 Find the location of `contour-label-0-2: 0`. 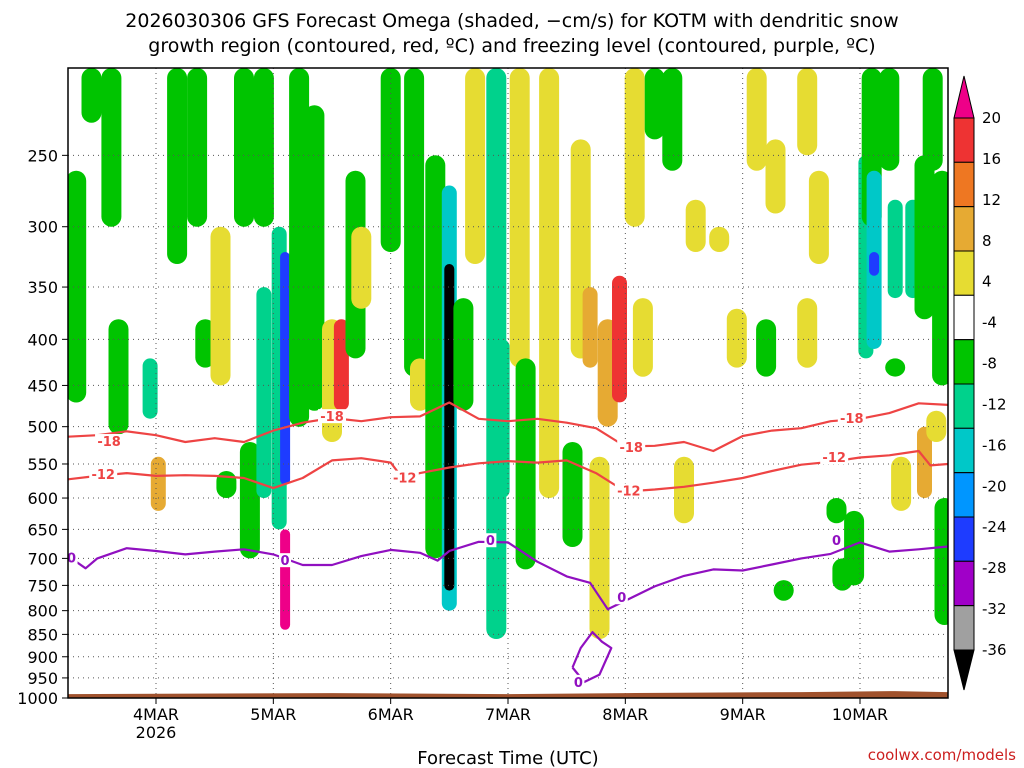

contour-label-0-2: 0 is located at coordinates (490, 541).